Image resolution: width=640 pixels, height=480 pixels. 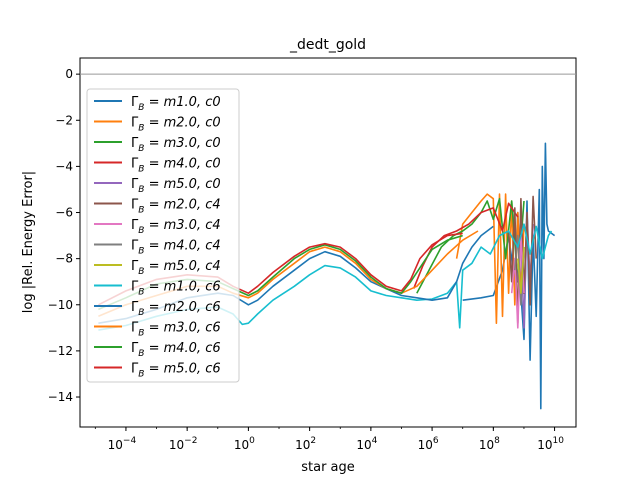 I want to click on x-axis: 10⁻⁴ 10⁻² 10⁰ 10² 10⁴ 10⁶ 10⁸ 10¹⁰, so click(x=329, y=439).